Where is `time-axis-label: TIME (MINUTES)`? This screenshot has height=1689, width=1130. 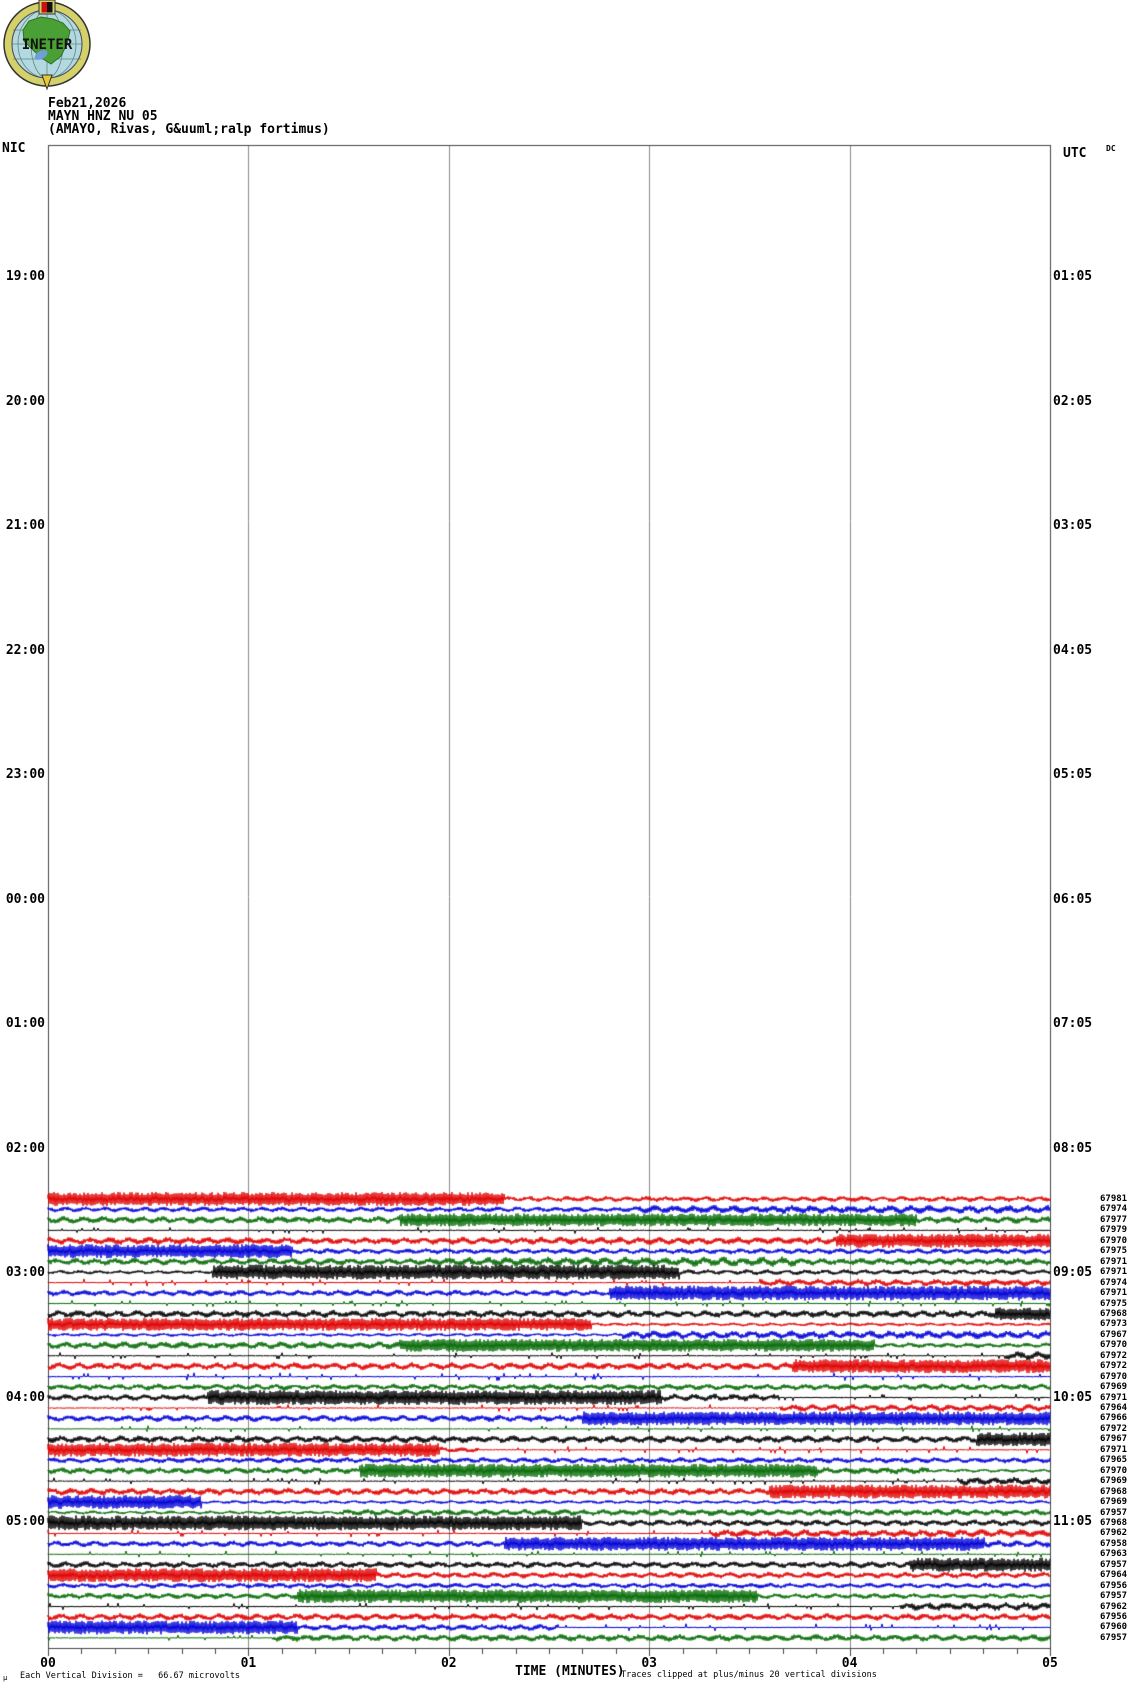
time-axis-label: TIME (MINUTES) is located at coordinates (570, 1671).